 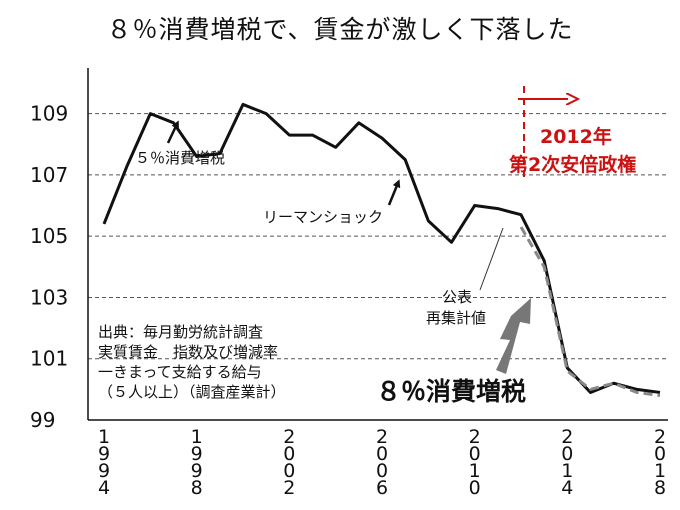 What do you see at coordinates (42, 420) in the screenshot?
I see `y-tick-label: 99` at bounding box center [42, 420].